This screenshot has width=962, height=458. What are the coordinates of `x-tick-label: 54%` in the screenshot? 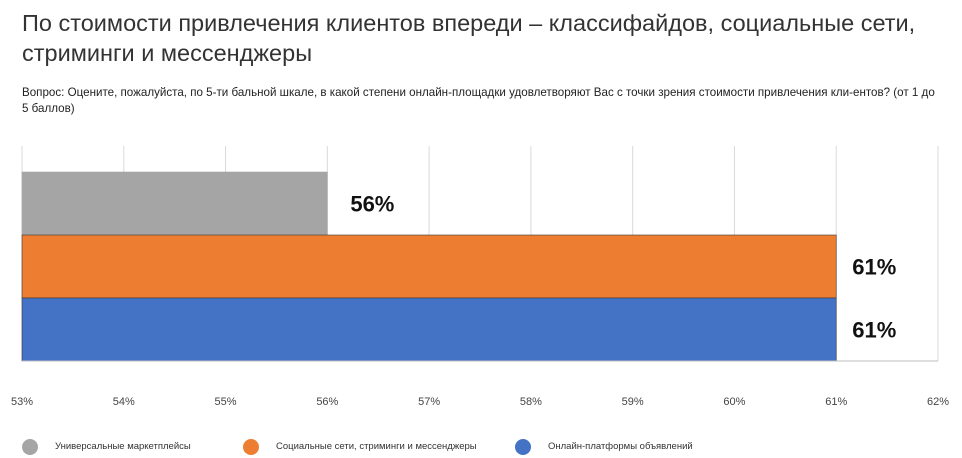 It's located at (124, 402).